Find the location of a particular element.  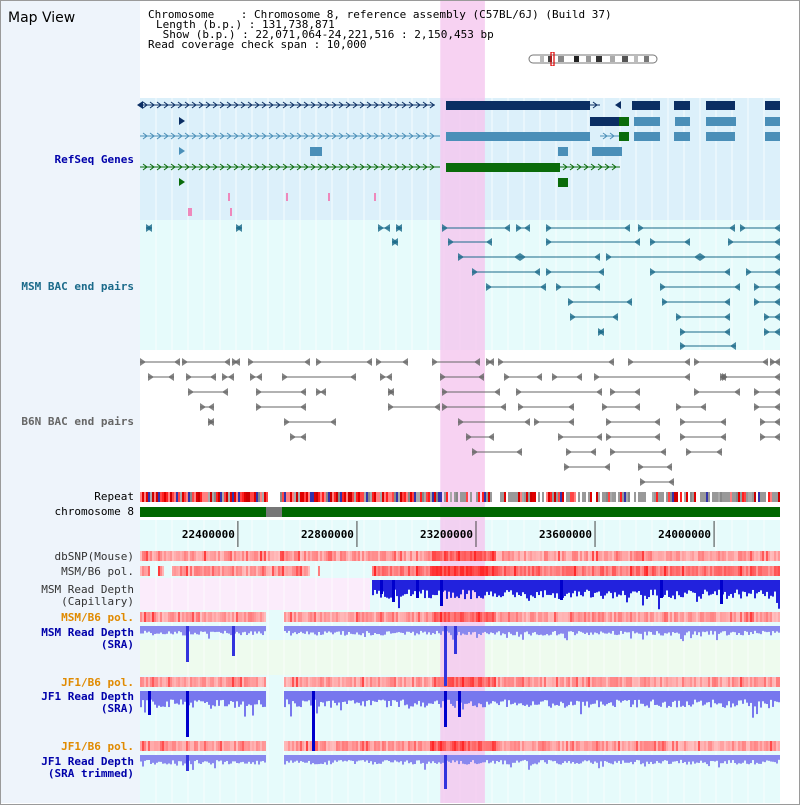

depth-spike is located at coordinates (445, 772).